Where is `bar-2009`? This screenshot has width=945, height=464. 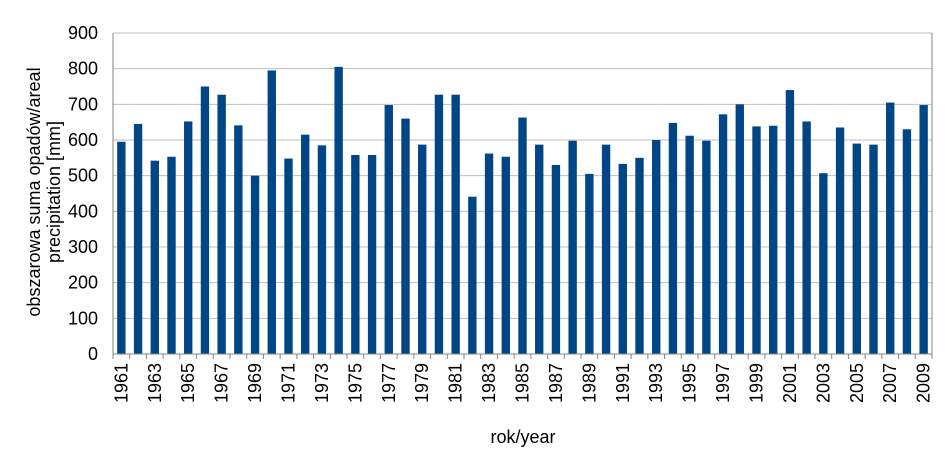 bar-2009 is located at coordinates (923, 230).